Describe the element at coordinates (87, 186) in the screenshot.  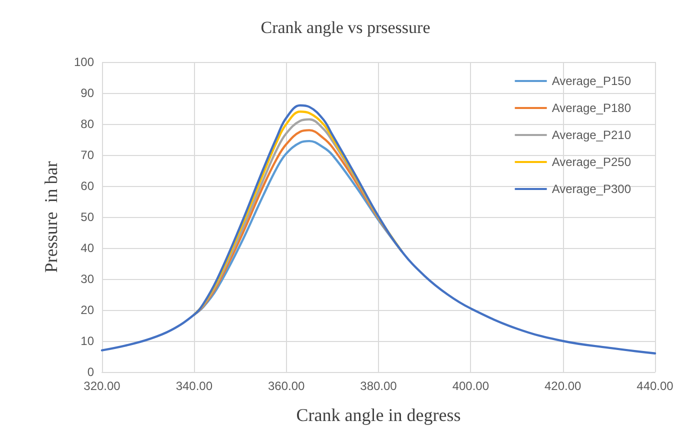
I see `y-tick-label: 60` at that location.